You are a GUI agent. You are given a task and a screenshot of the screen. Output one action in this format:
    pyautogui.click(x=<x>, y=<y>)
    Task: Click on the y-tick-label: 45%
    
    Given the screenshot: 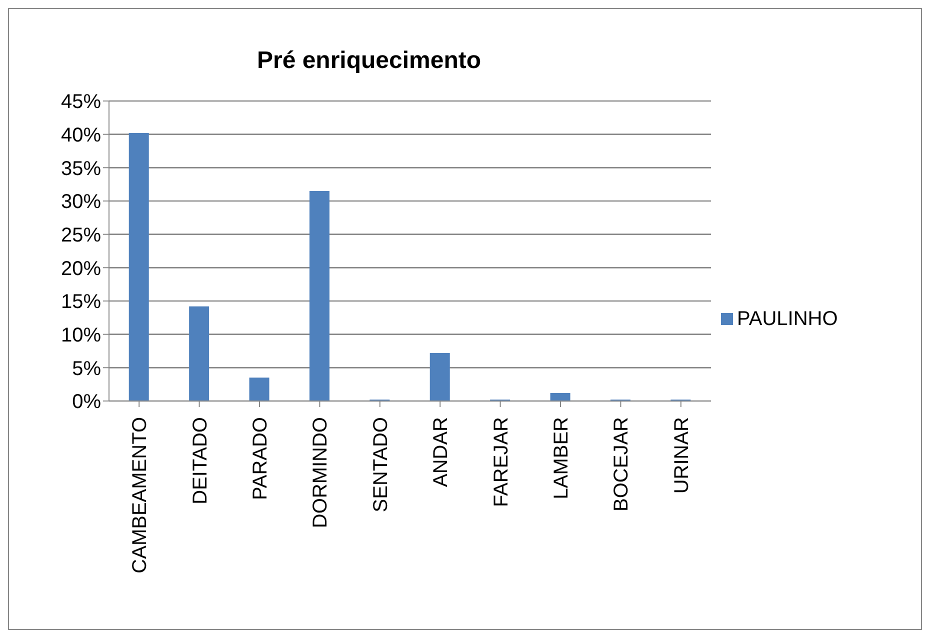 What is the action you would take?
    pyautogui.click(x=81, y=102)
    